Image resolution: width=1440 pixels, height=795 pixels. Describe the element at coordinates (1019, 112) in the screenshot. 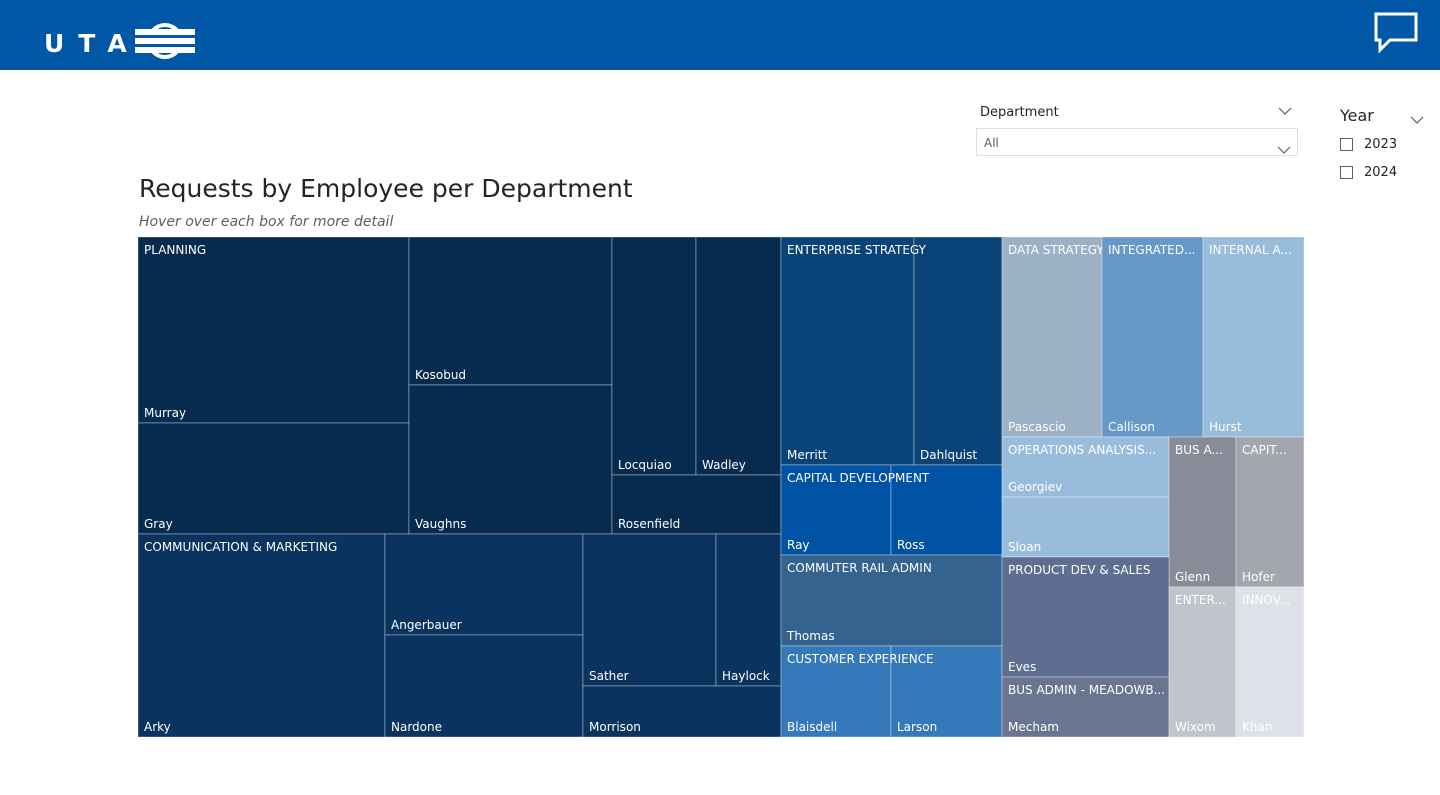

I see `department-slicer-title: Department` at that location.